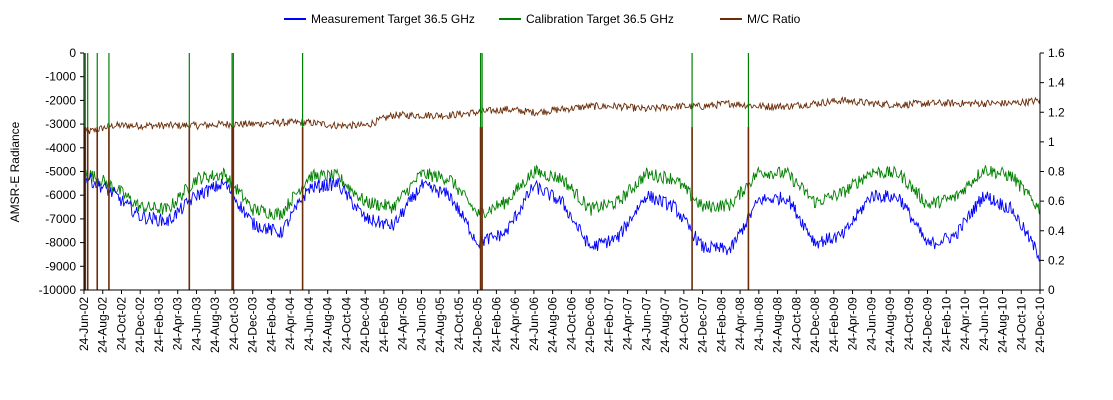 Image resolution: width=1113 pixels, height=400 pixels. Describe the element at coordinates (496, 325) in the screenshot. I see `x-tick-label: 24-Feb-06` at that location.